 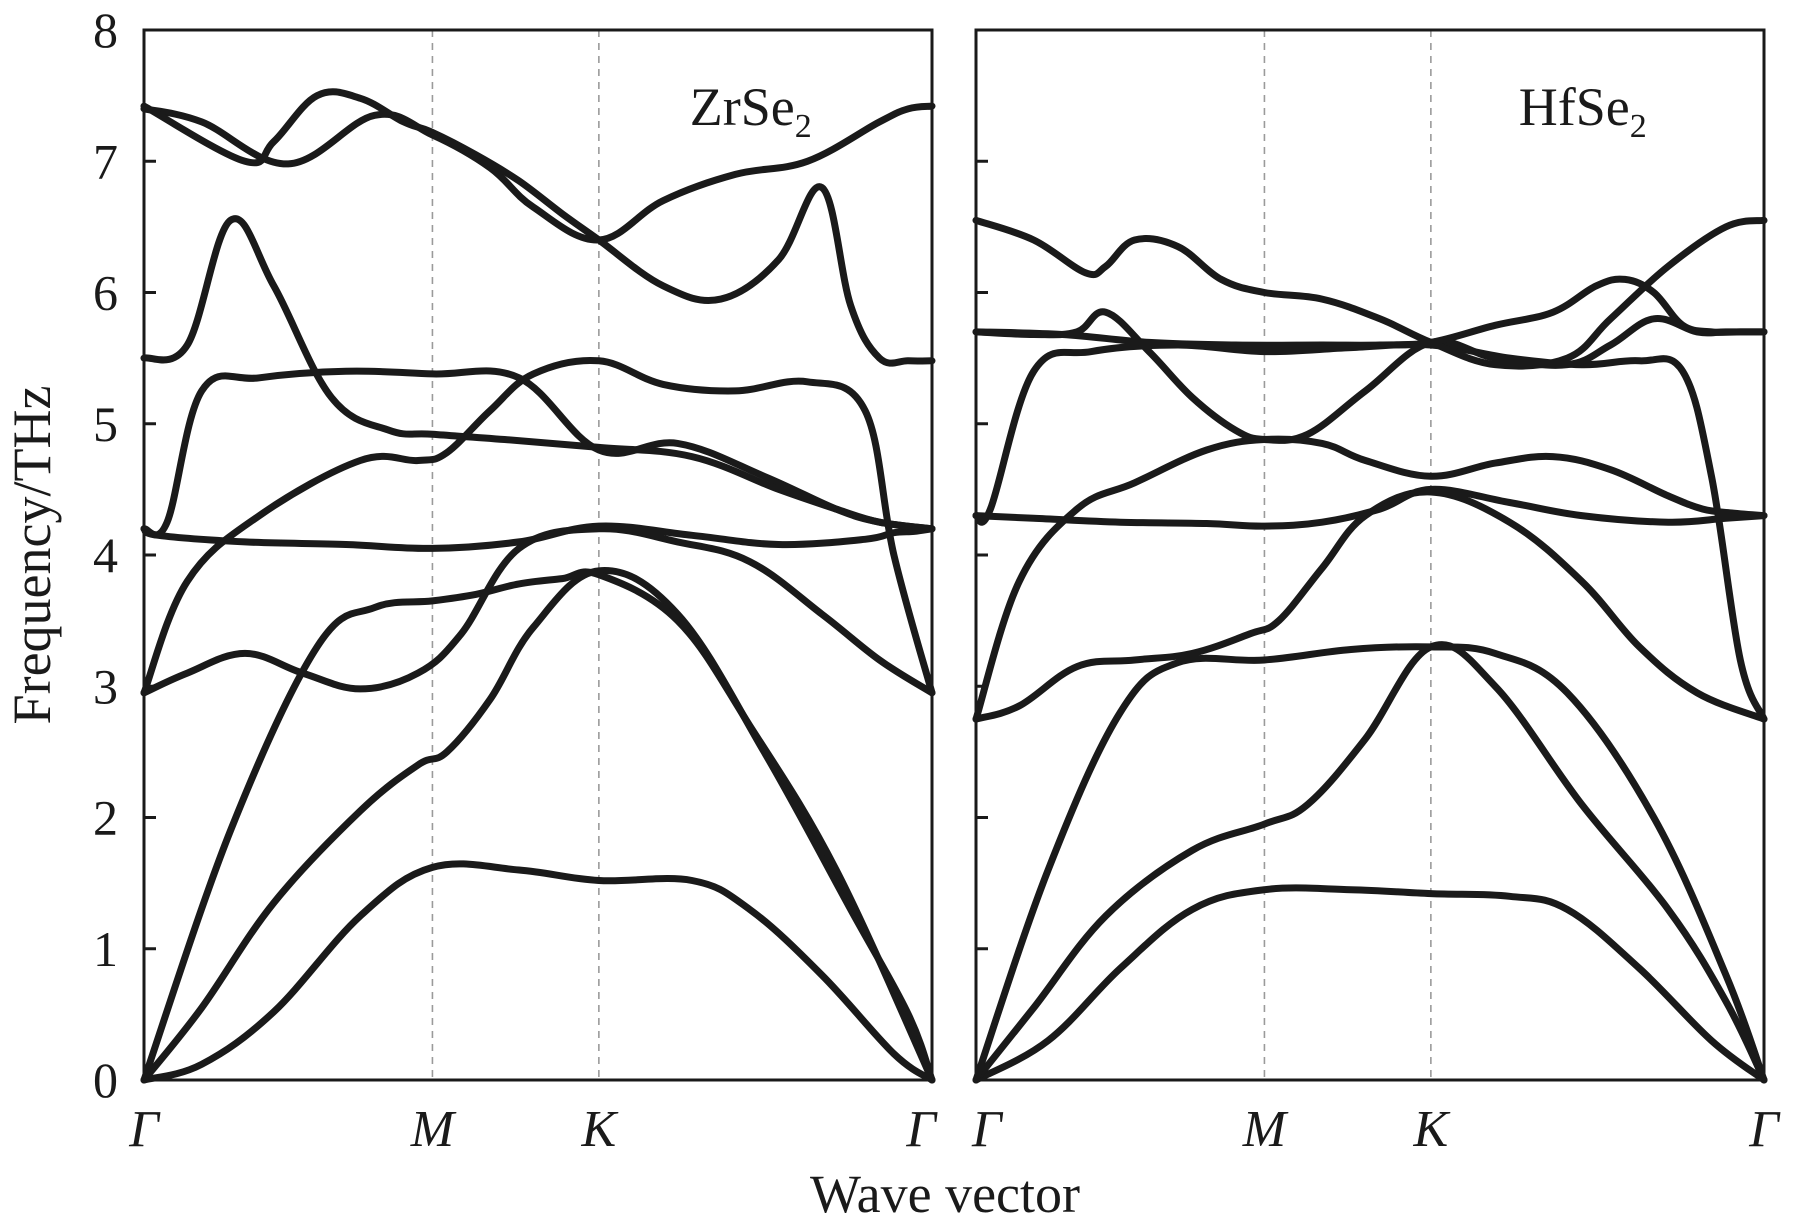 What do you see at coordinates (105, 30) in the screenshot?
I see `y-tick-label: 8` at bounding box center [105, 30].